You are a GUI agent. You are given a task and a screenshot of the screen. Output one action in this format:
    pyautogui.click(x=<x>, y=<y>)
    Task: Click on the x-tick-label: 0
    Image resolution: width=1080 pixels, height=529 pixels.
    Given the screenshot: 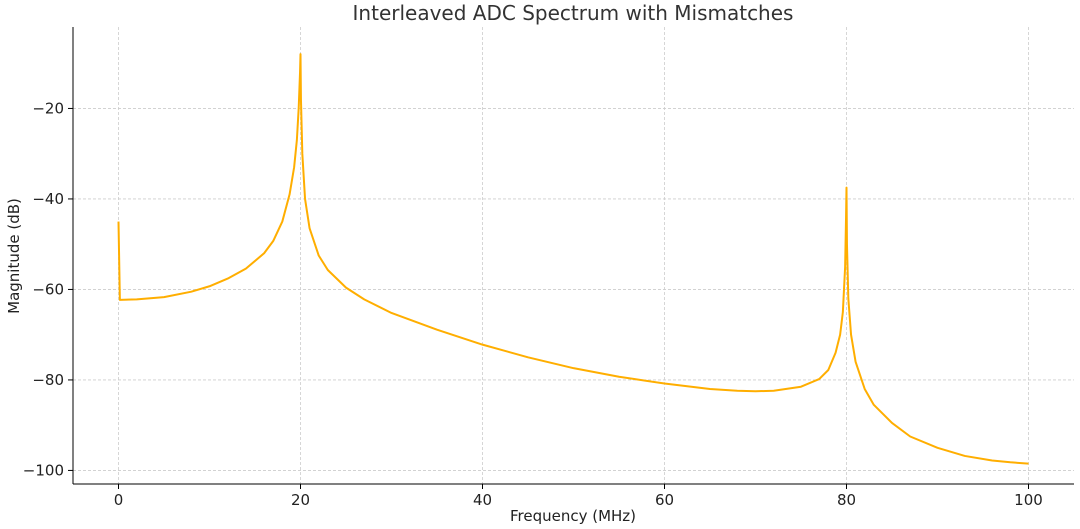 What is the action you would take?
    pyautogui.click(x=119, y=500)
    